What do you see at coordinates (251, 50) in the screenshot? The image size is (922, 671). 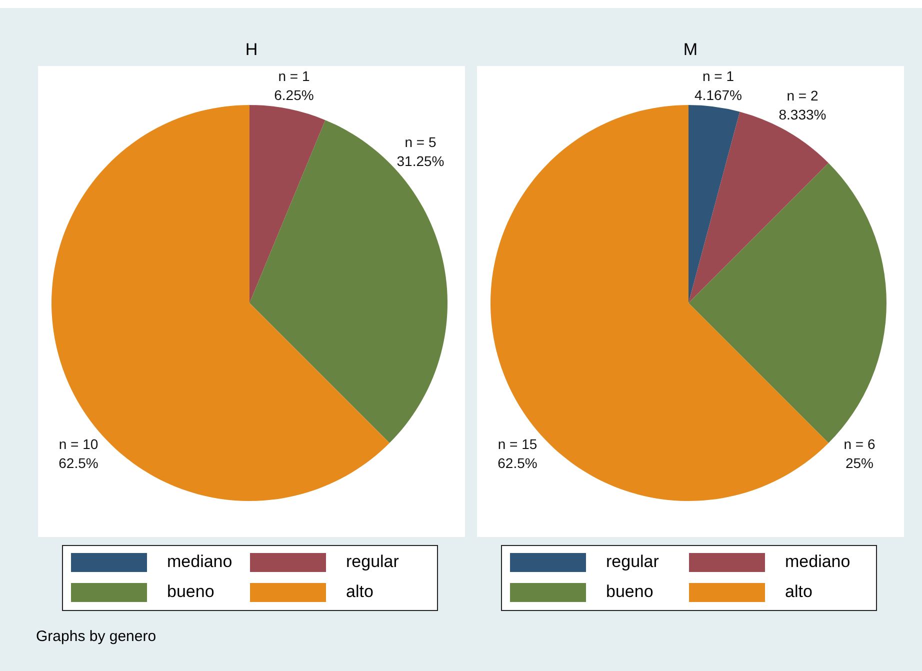 I see `chart-title: H` at bounding box center [251, 50].